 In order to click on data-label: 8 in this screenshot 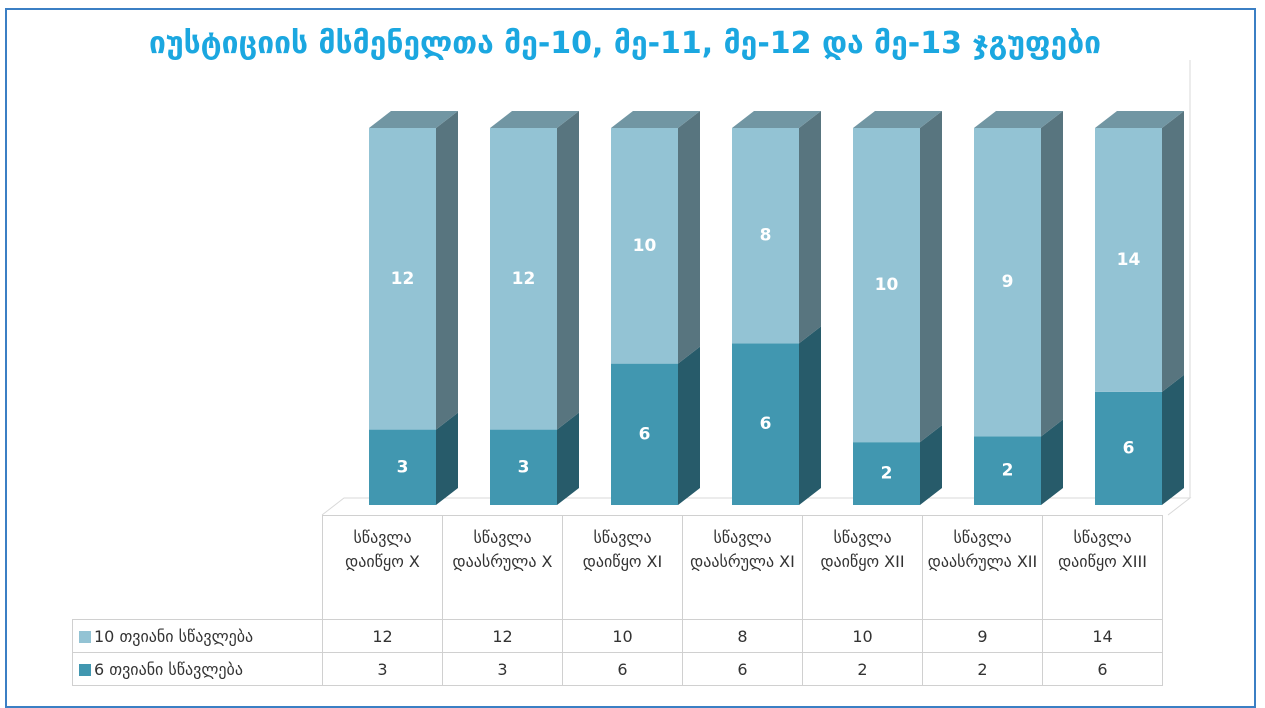, I will do `click(766, 236)`.